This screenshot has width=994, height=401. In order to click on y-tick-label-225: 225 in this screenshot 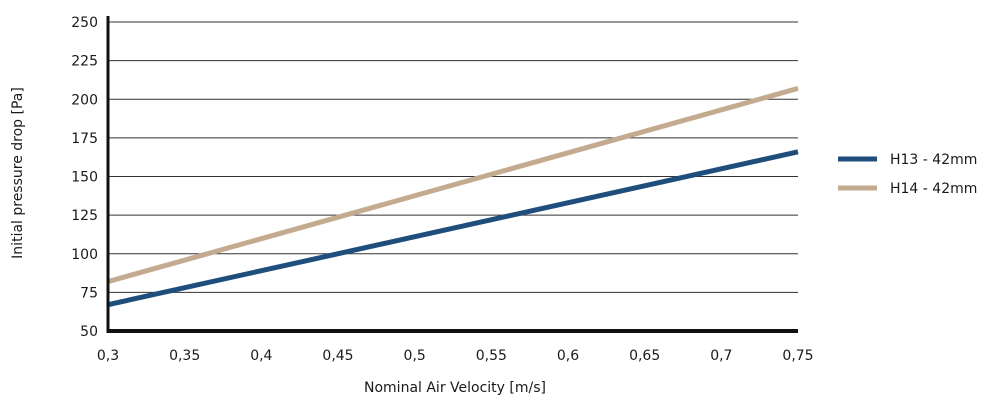, I will do `click(84, 62)`.